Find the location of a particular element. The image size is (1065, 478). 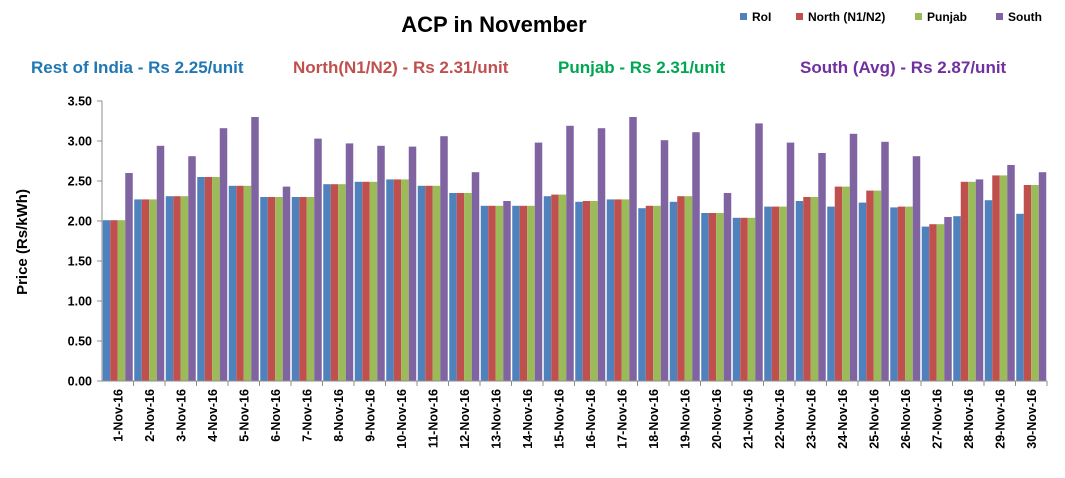

y-tick-label: 1.50 is located at coordinates (80, 262).